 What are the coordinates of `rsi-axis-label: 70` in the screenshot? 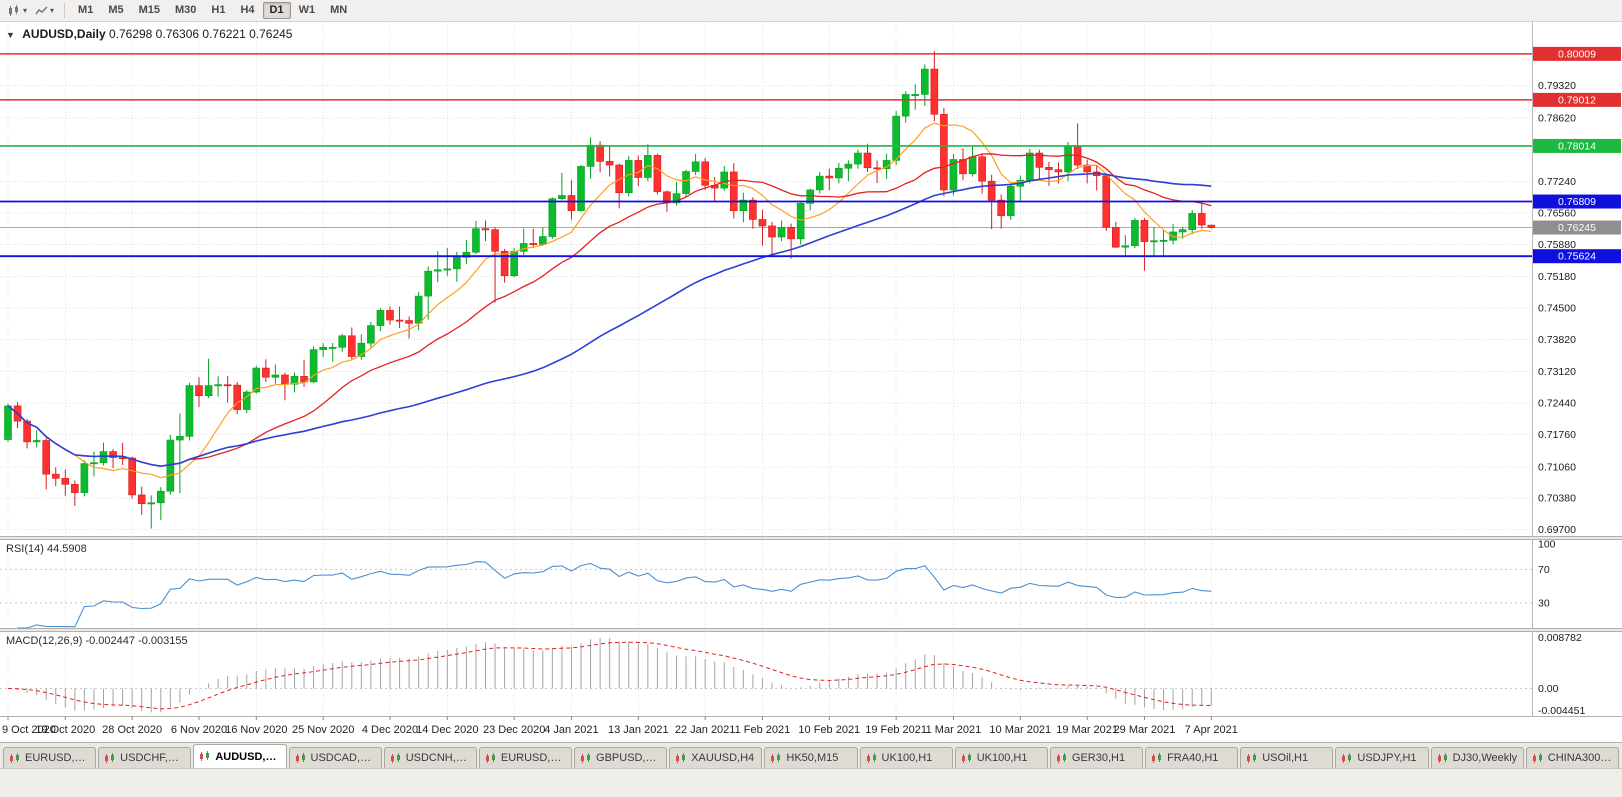 It's located at (1544, 570).